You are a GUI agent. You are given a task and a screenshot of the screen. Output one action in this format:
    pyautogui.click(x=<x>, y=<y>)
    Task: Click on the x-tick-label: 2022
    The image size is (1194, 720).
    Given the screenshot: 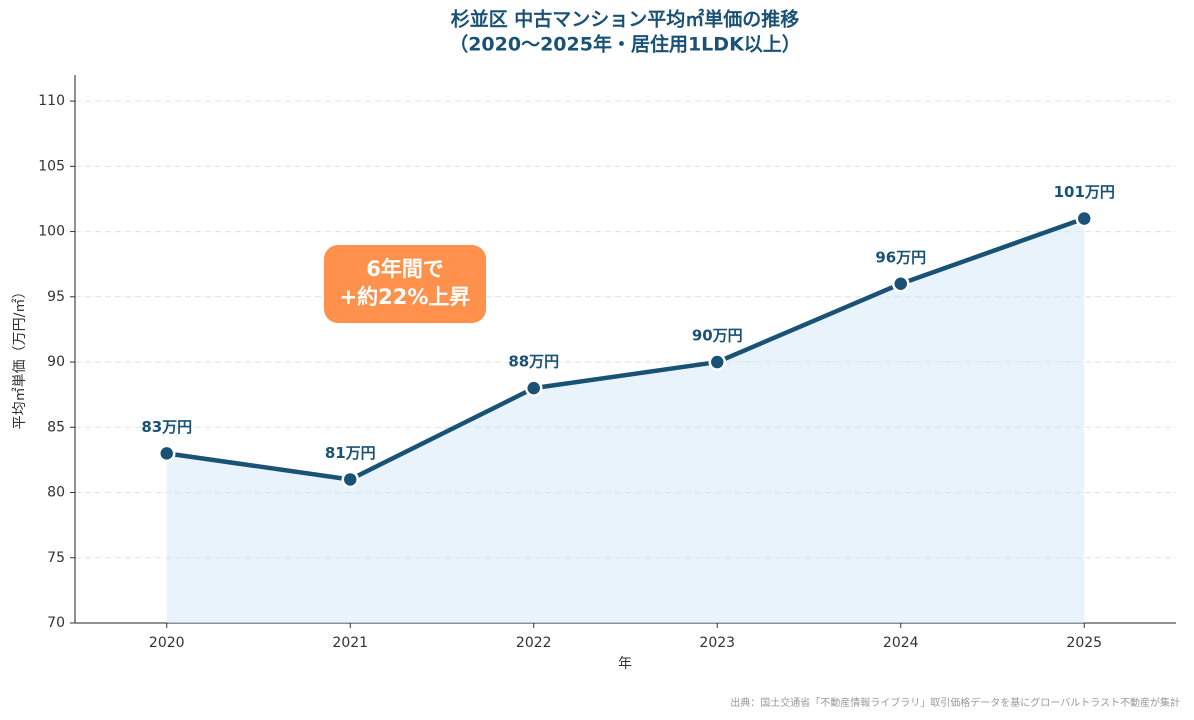 What is the action you would take?
    pyautogui.click(x=534, y=643)
    